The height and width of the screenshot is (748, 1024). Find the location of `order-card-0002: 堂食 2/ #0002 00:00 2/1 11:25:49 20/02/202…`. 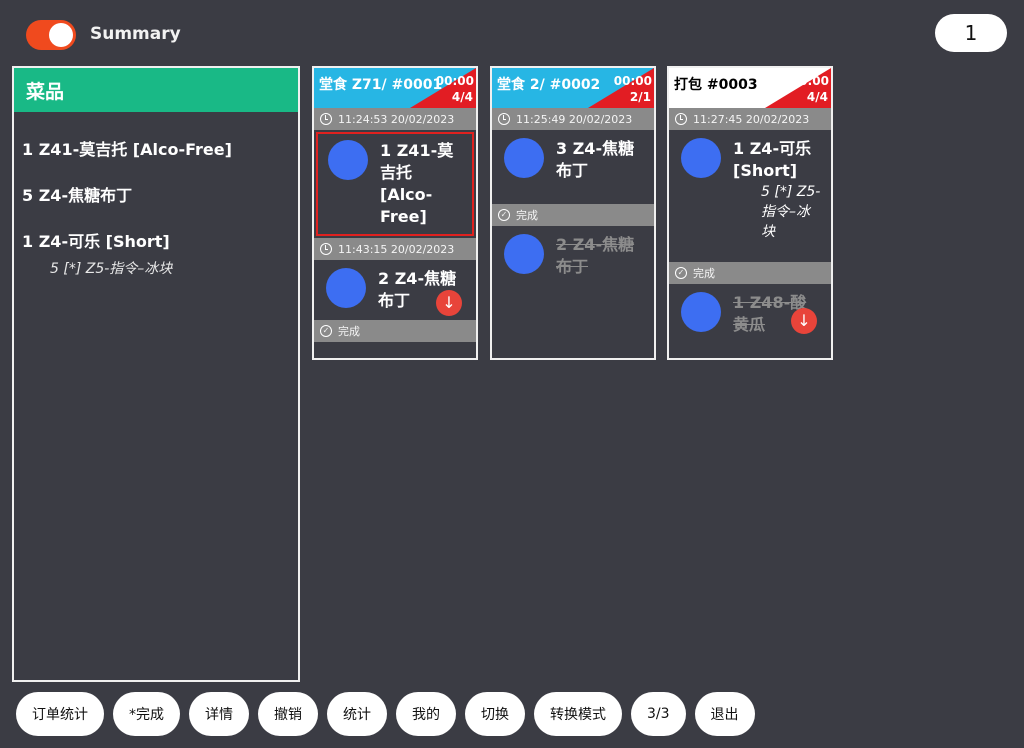

order-card-0002: 堂食 2/ #0002 00:00 2/1 11:25:49 20/02/202… is located at coordinates (573, 213).